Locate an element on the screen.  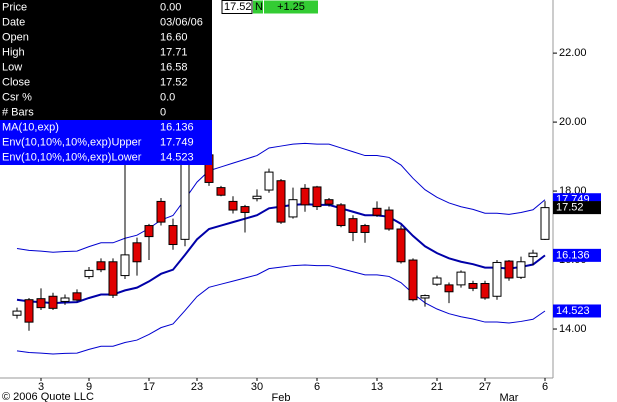
x-tick-label: 3 is located at coordinates (41, 387).